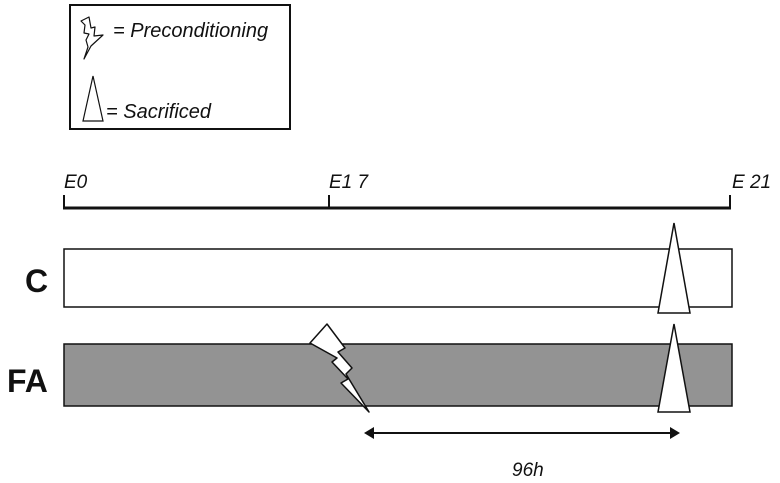  Describe the element at coordinates (339, 368) in the screenshot. I see `preconditioning-marker-fa` at that location.